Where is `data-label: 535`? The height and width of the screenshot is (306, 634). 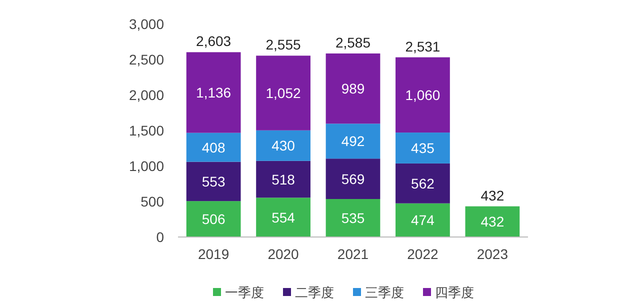
data-label: 535 is located at coordinates (353, 218).